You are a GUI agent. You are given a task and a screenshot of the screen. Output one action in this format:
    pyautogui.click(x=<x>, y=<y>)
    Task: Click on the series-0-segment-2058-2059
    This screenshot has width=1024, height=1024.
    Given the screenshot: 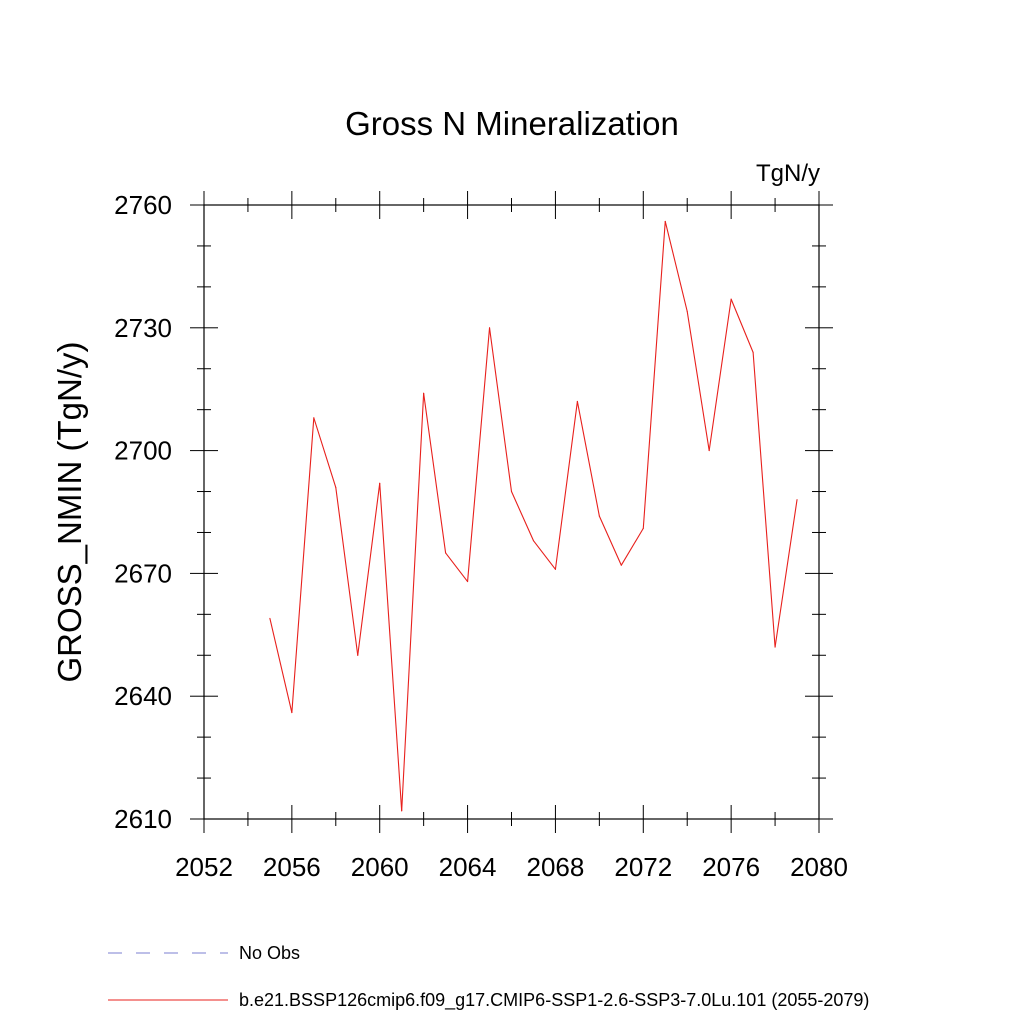 What is the action you would take?
    pyautogui.click(x=347, y=571)
    